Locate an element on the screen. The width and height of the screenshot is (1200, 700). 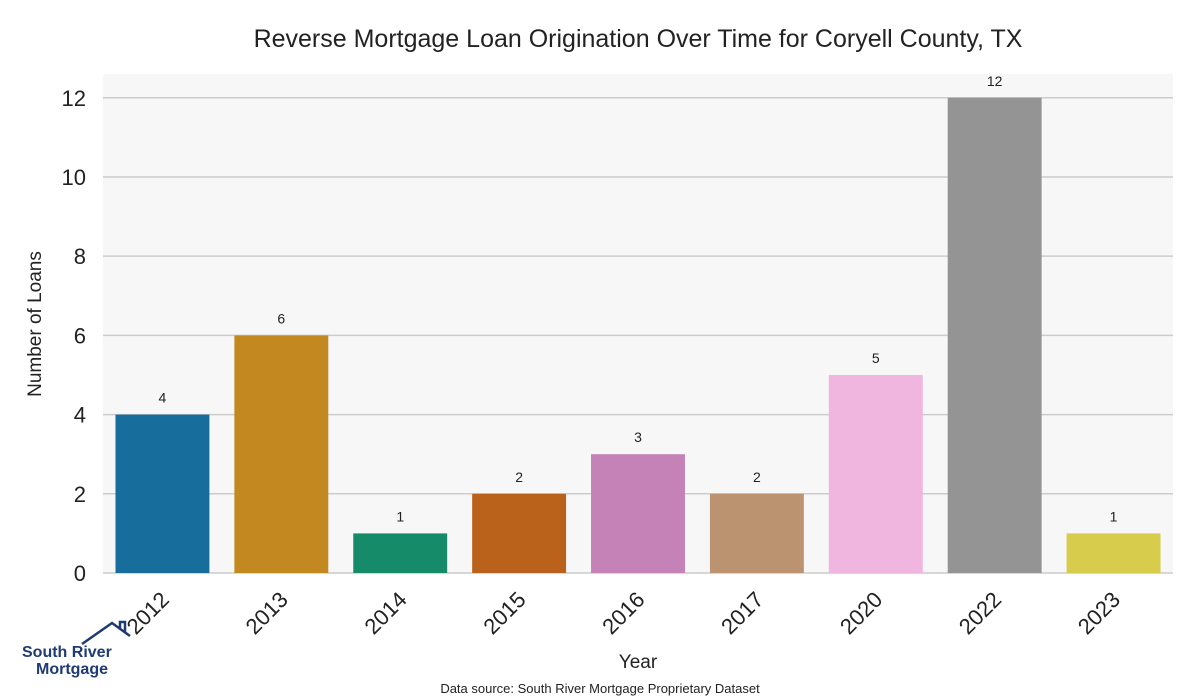
x-axis-ticks: 2012 2013 2014 2015 2016 2017 2020 2022 2023 is located at coordinates (623, 613).